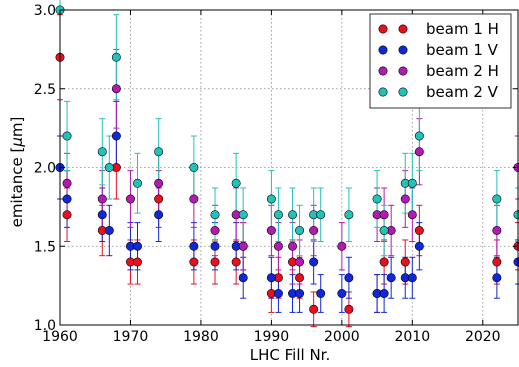 The image size is (519, 367). I want to click on legend-label: beam 2 V, so click(462, 92).